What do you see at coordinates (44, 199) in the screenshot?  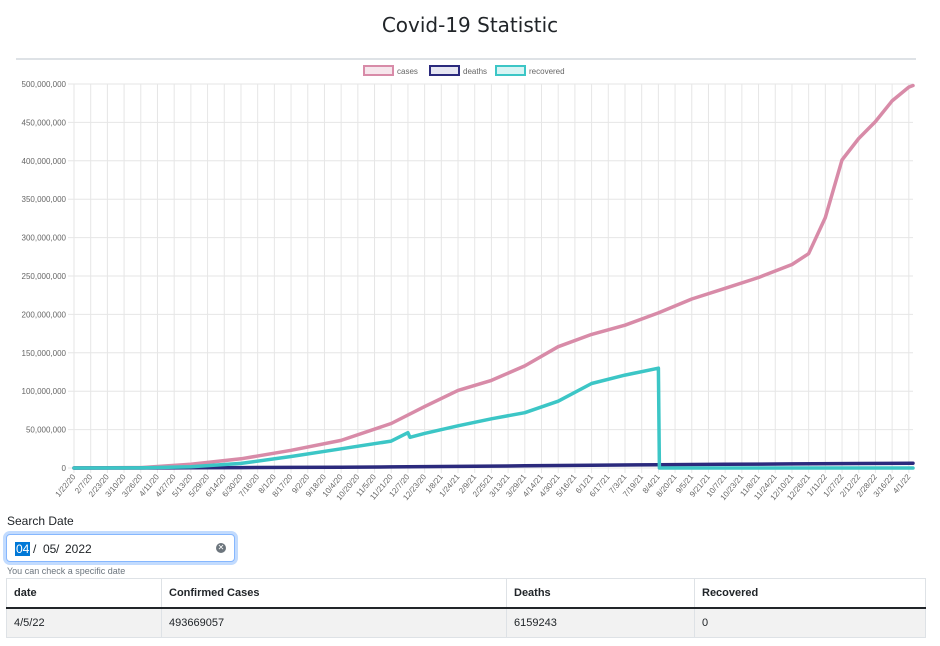 I see `y-tick-label: 350,000,000` at bounding box center [44, 199].